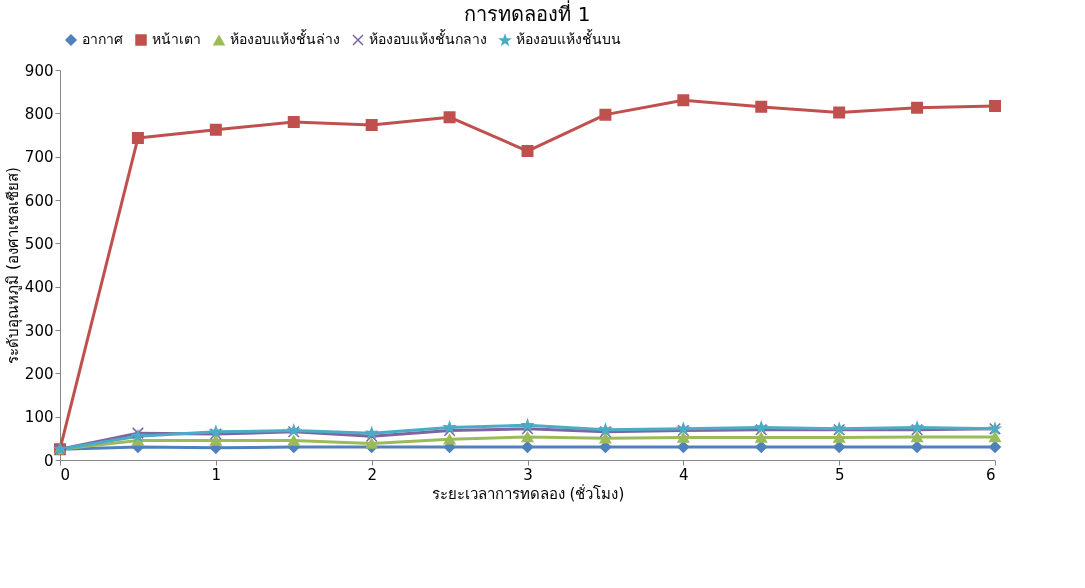 The width and height of the screenshot is (1085, 588). What do you see at coordinates (39, 70) in the screenshot?
I see `y-tick-label: 900` at bounding box center [39, 70].